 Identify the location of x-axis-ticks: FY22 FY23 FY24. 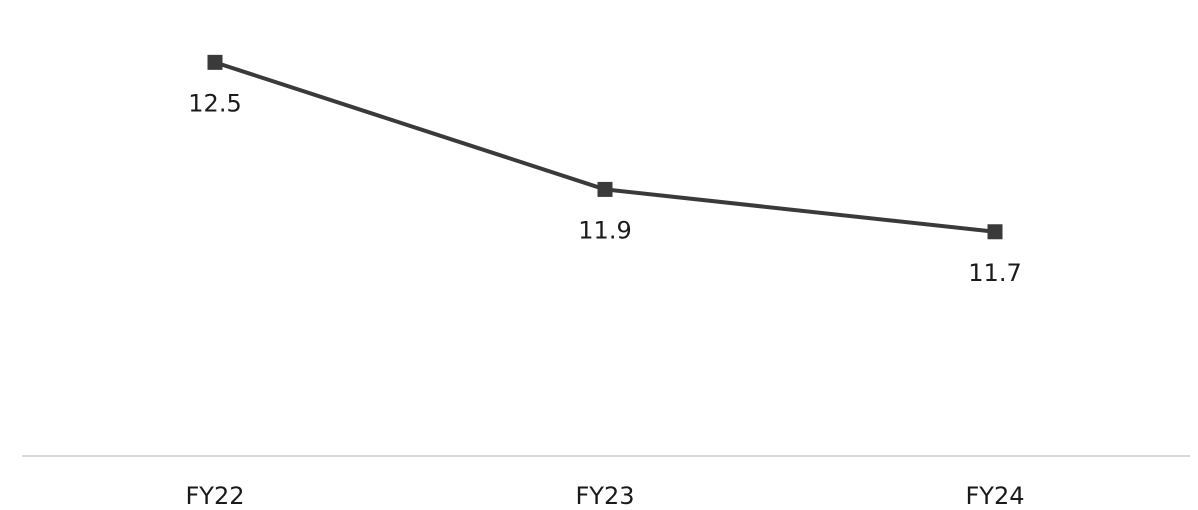
(604, 496).